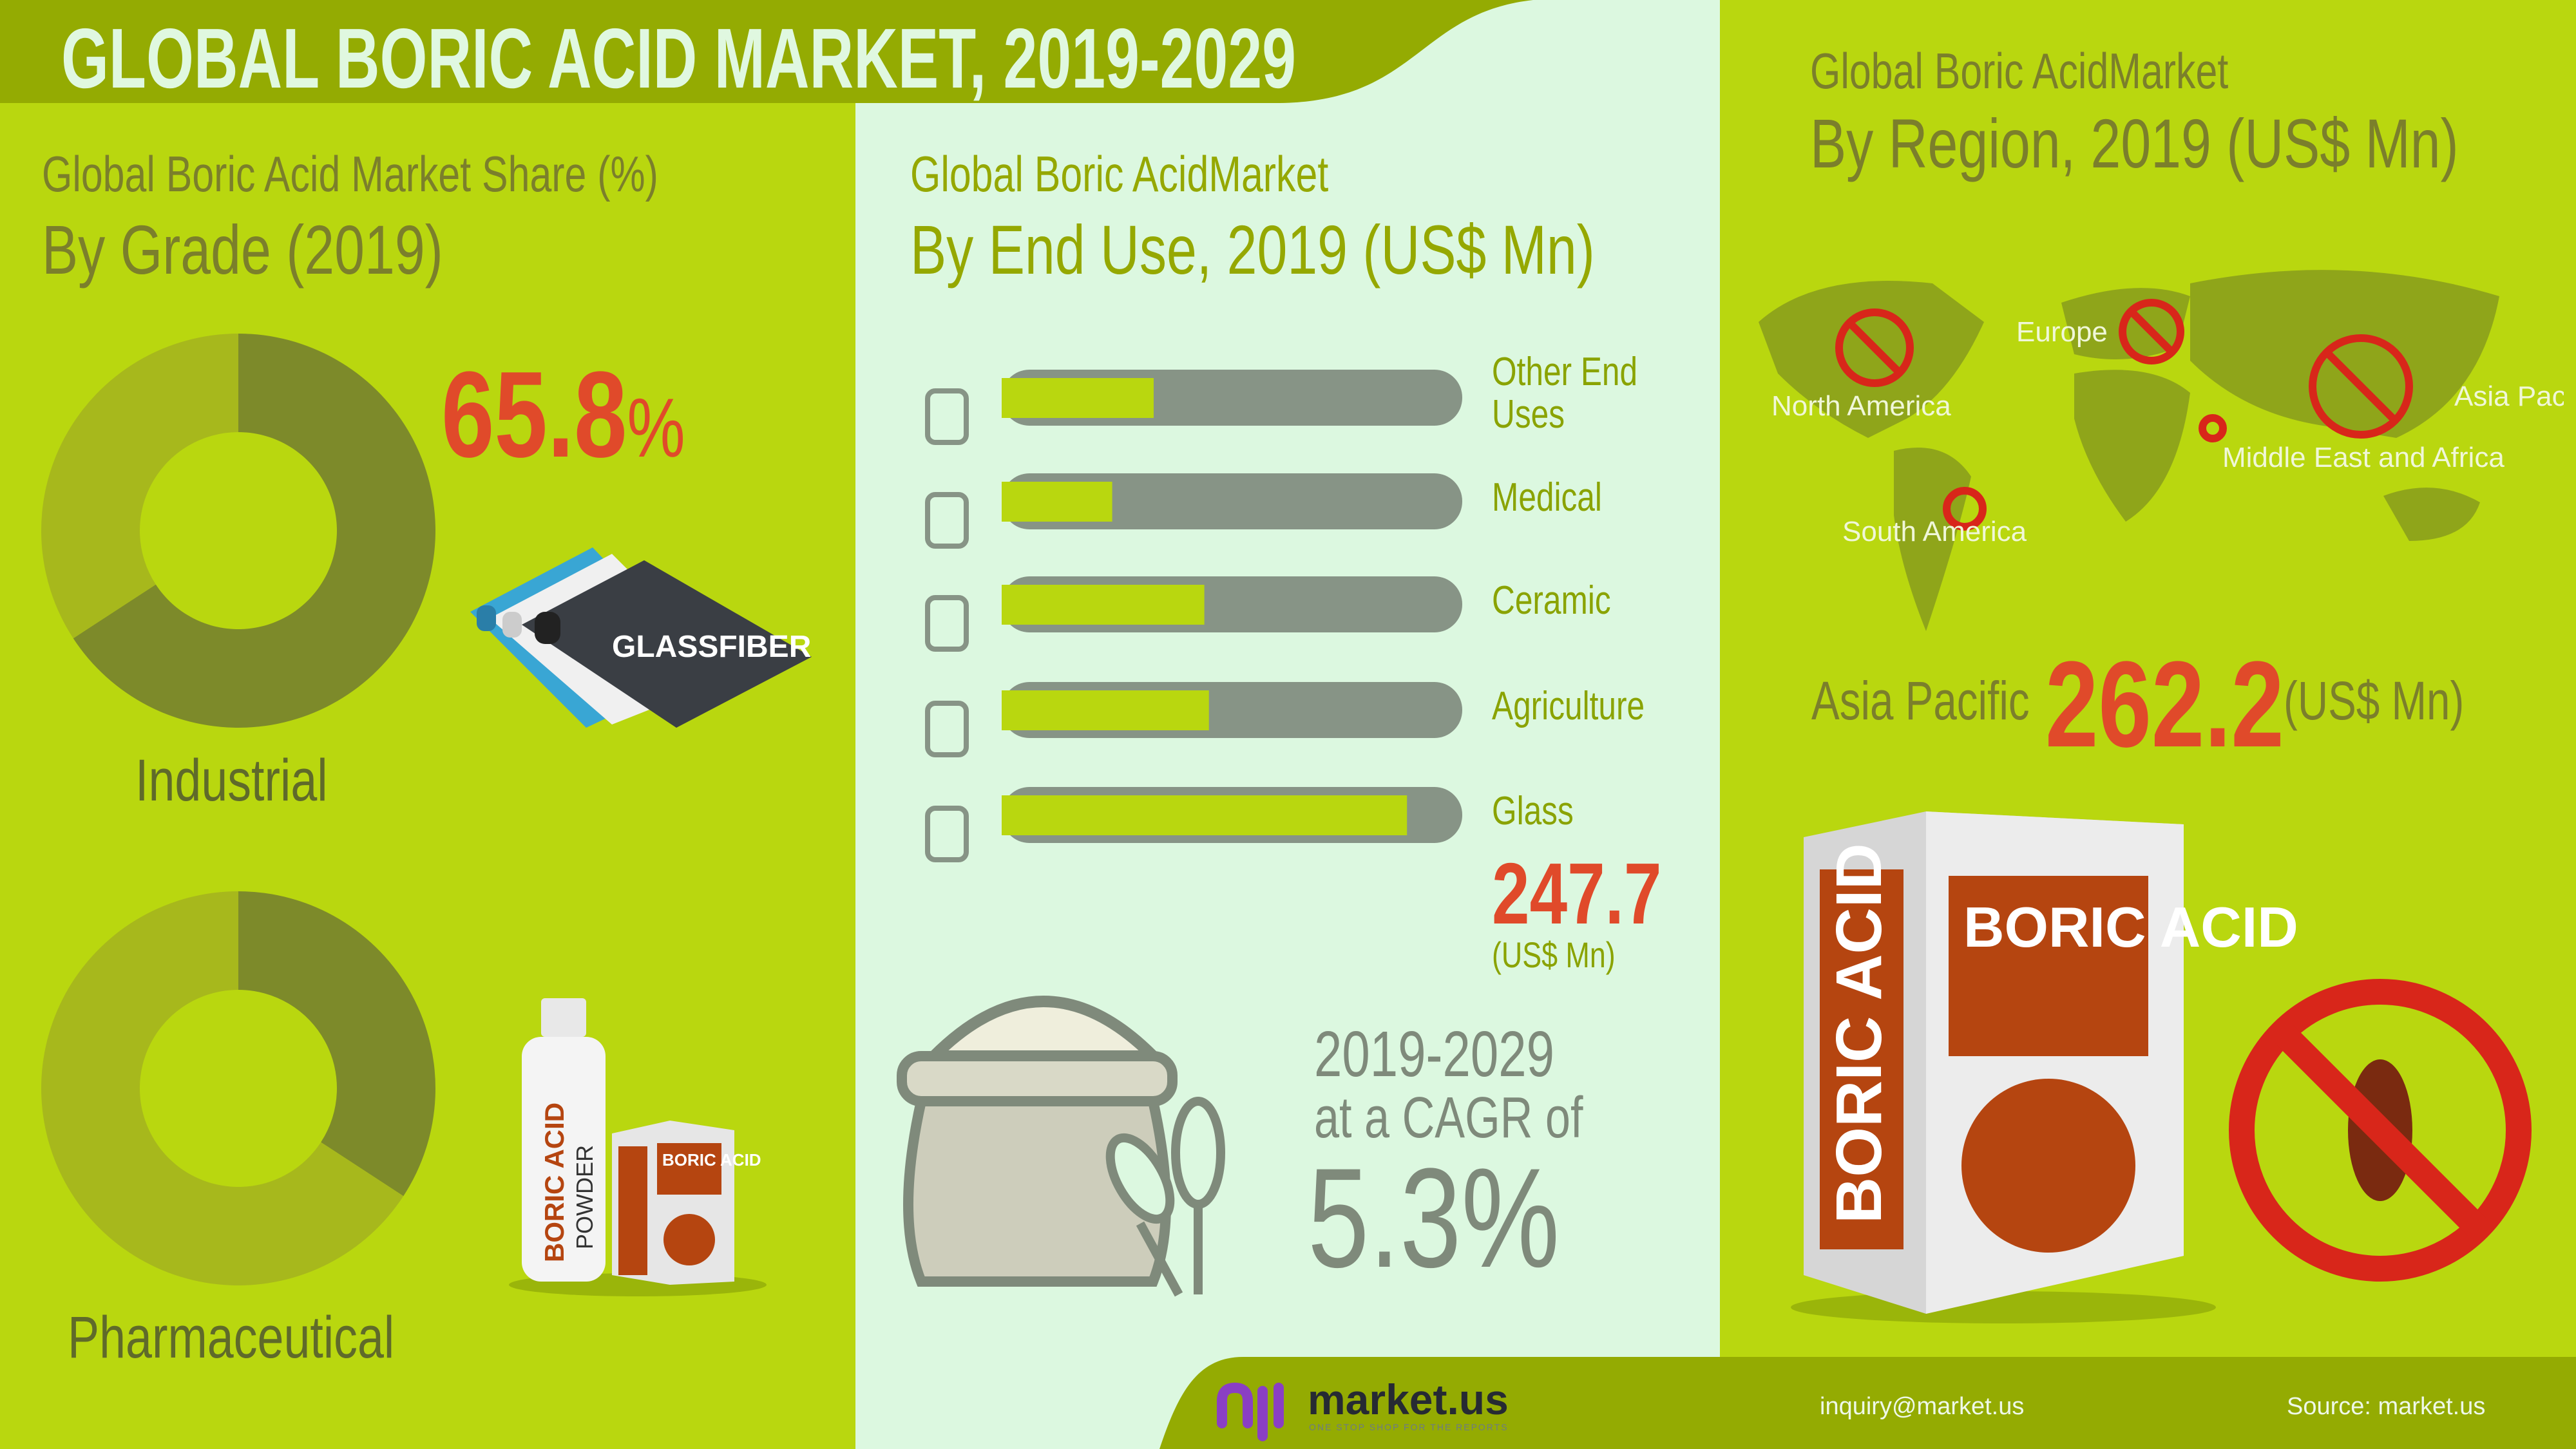 The height and width of the screenshot is (1449, 2576). Describe the element at coordinates (1577, 893) in the screenshot. I see `glass-value: 247.7` at that location.